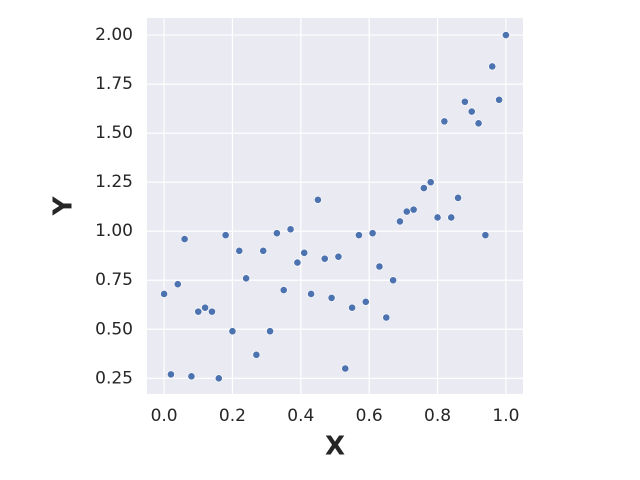  What do you see at coordinates (114, 133) in the screenshot?
I see `y-tick-label: 1.50` at bounding box center [114, 133].